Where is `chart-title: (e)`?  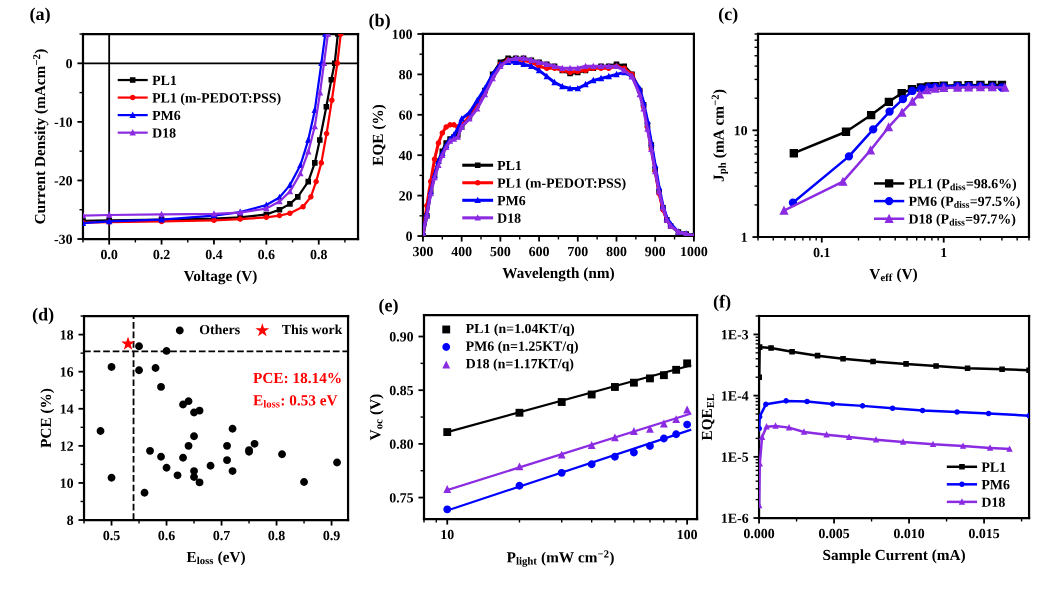 chart-title: (e) is located at coordinates (388, 307).